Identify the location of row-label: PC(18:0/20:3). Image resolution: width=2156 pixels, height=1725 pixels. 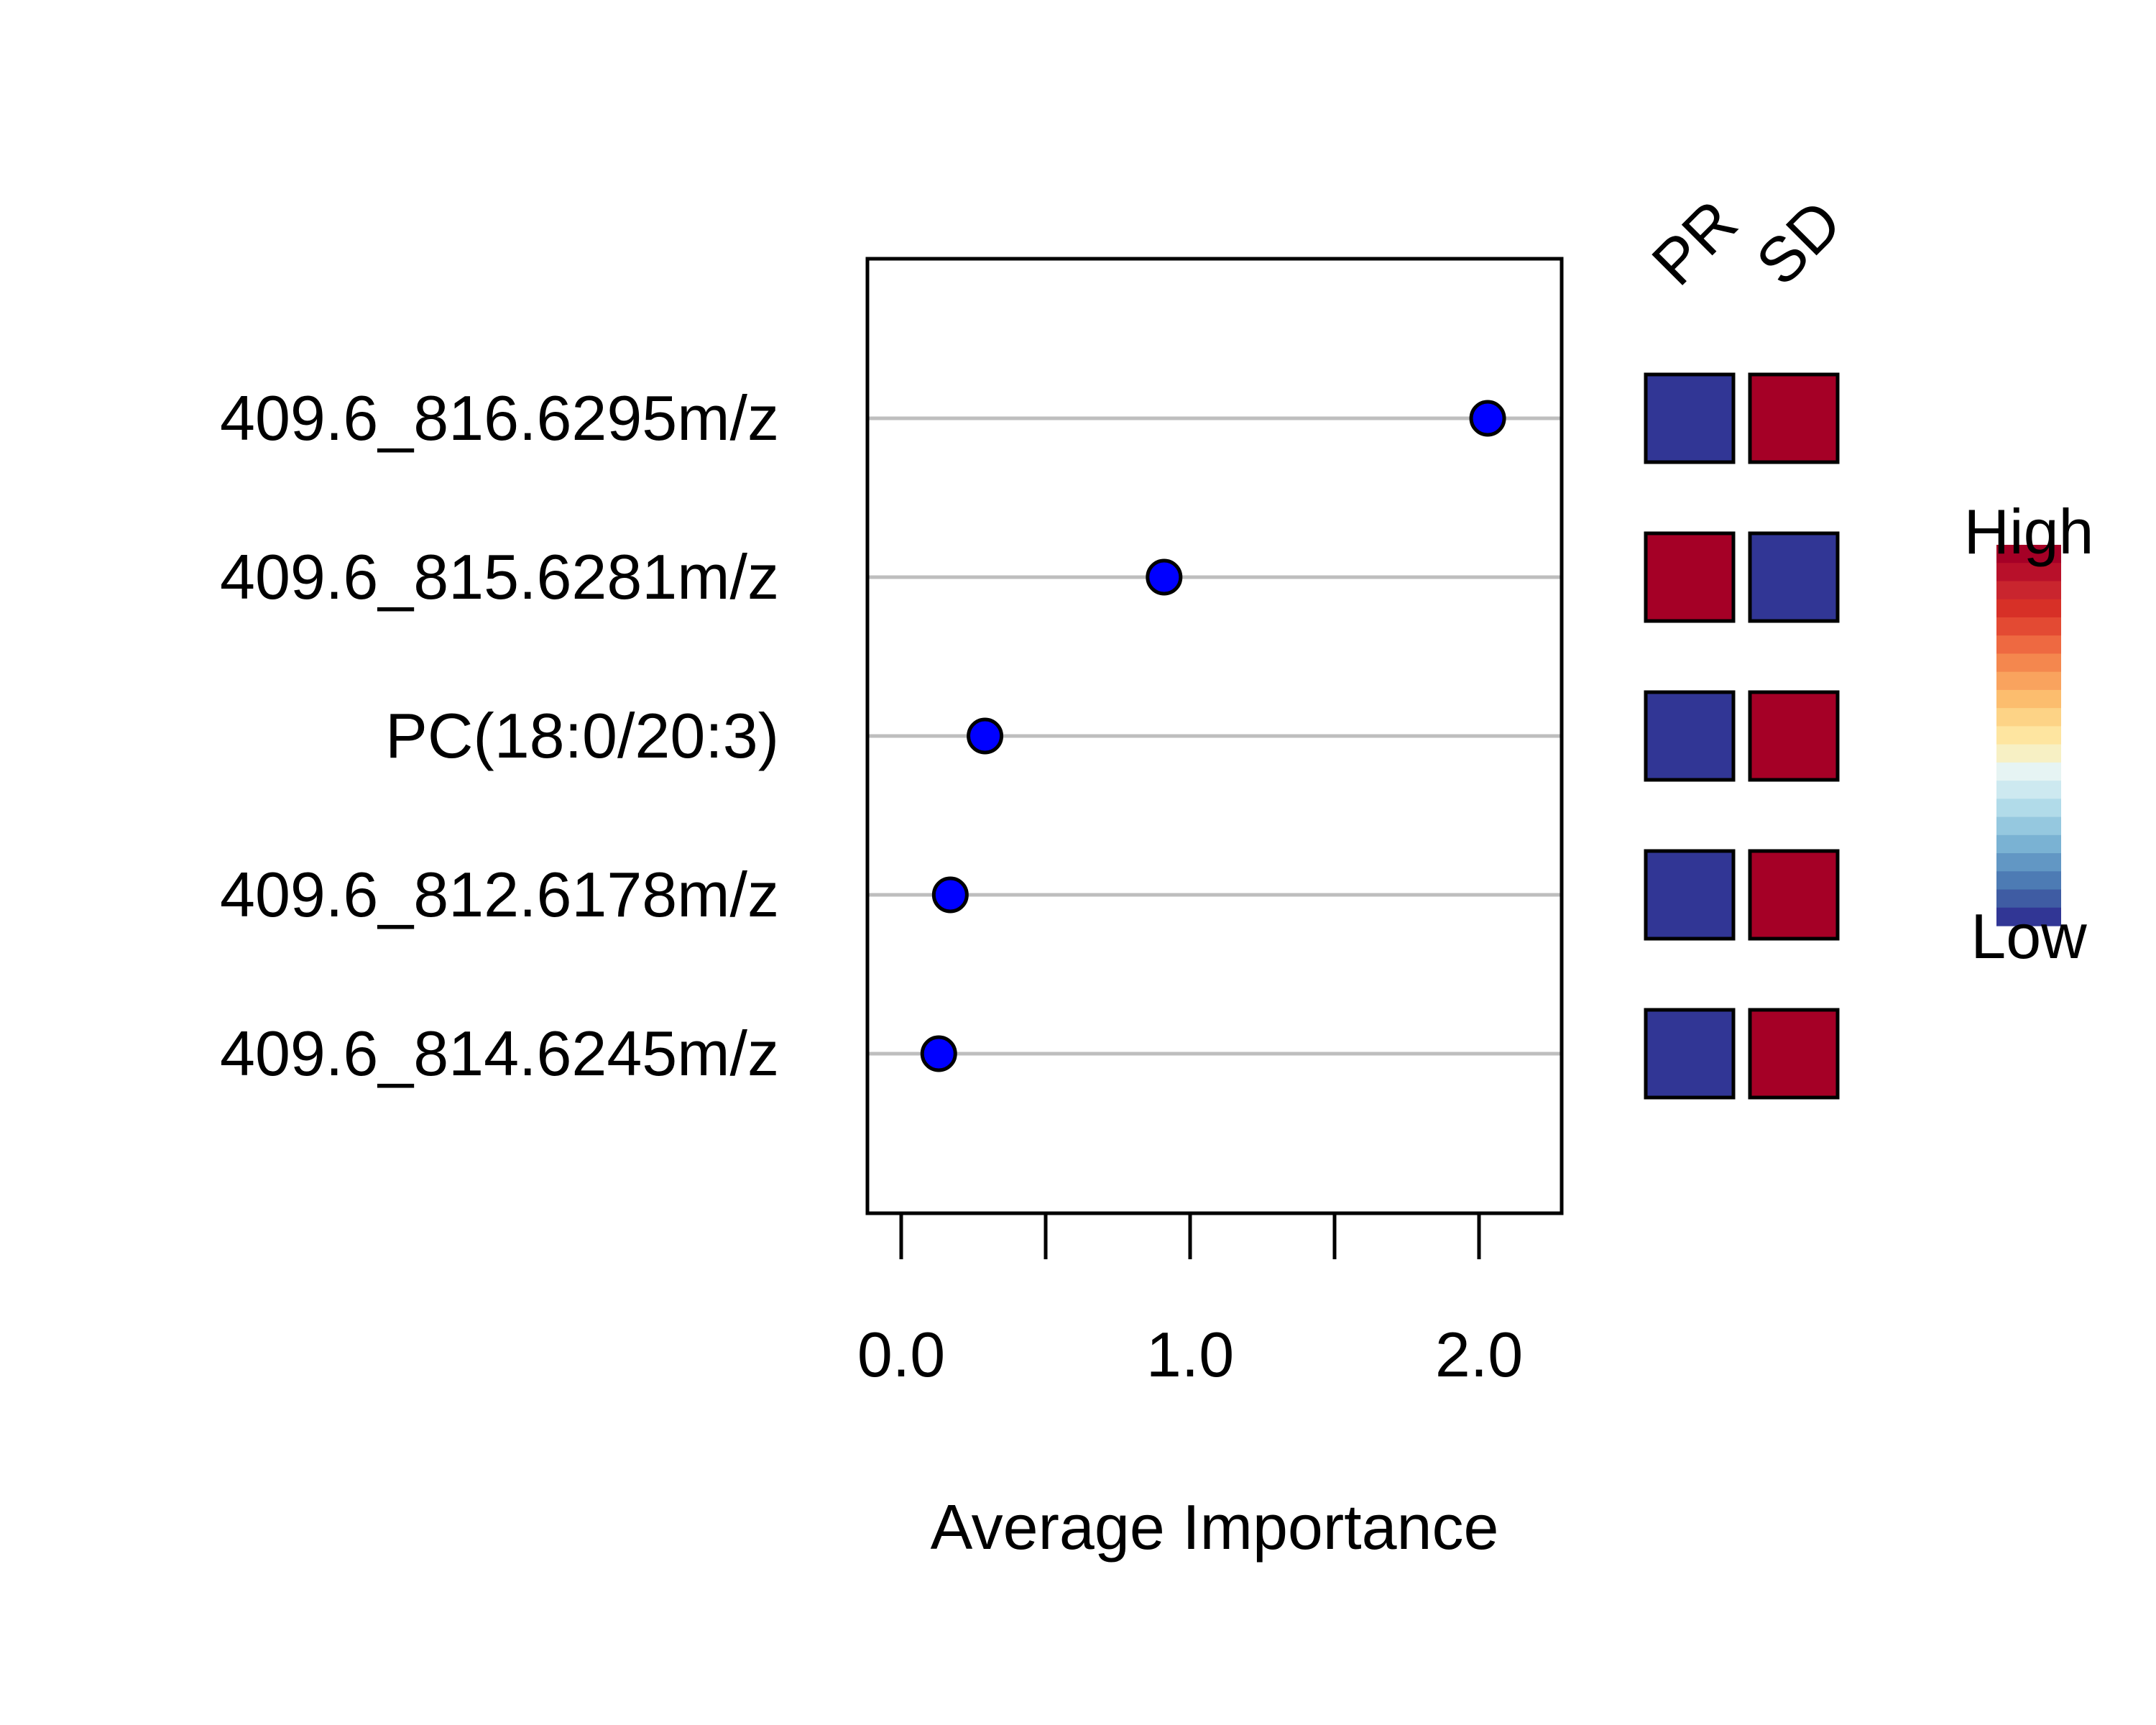
(582, 735).